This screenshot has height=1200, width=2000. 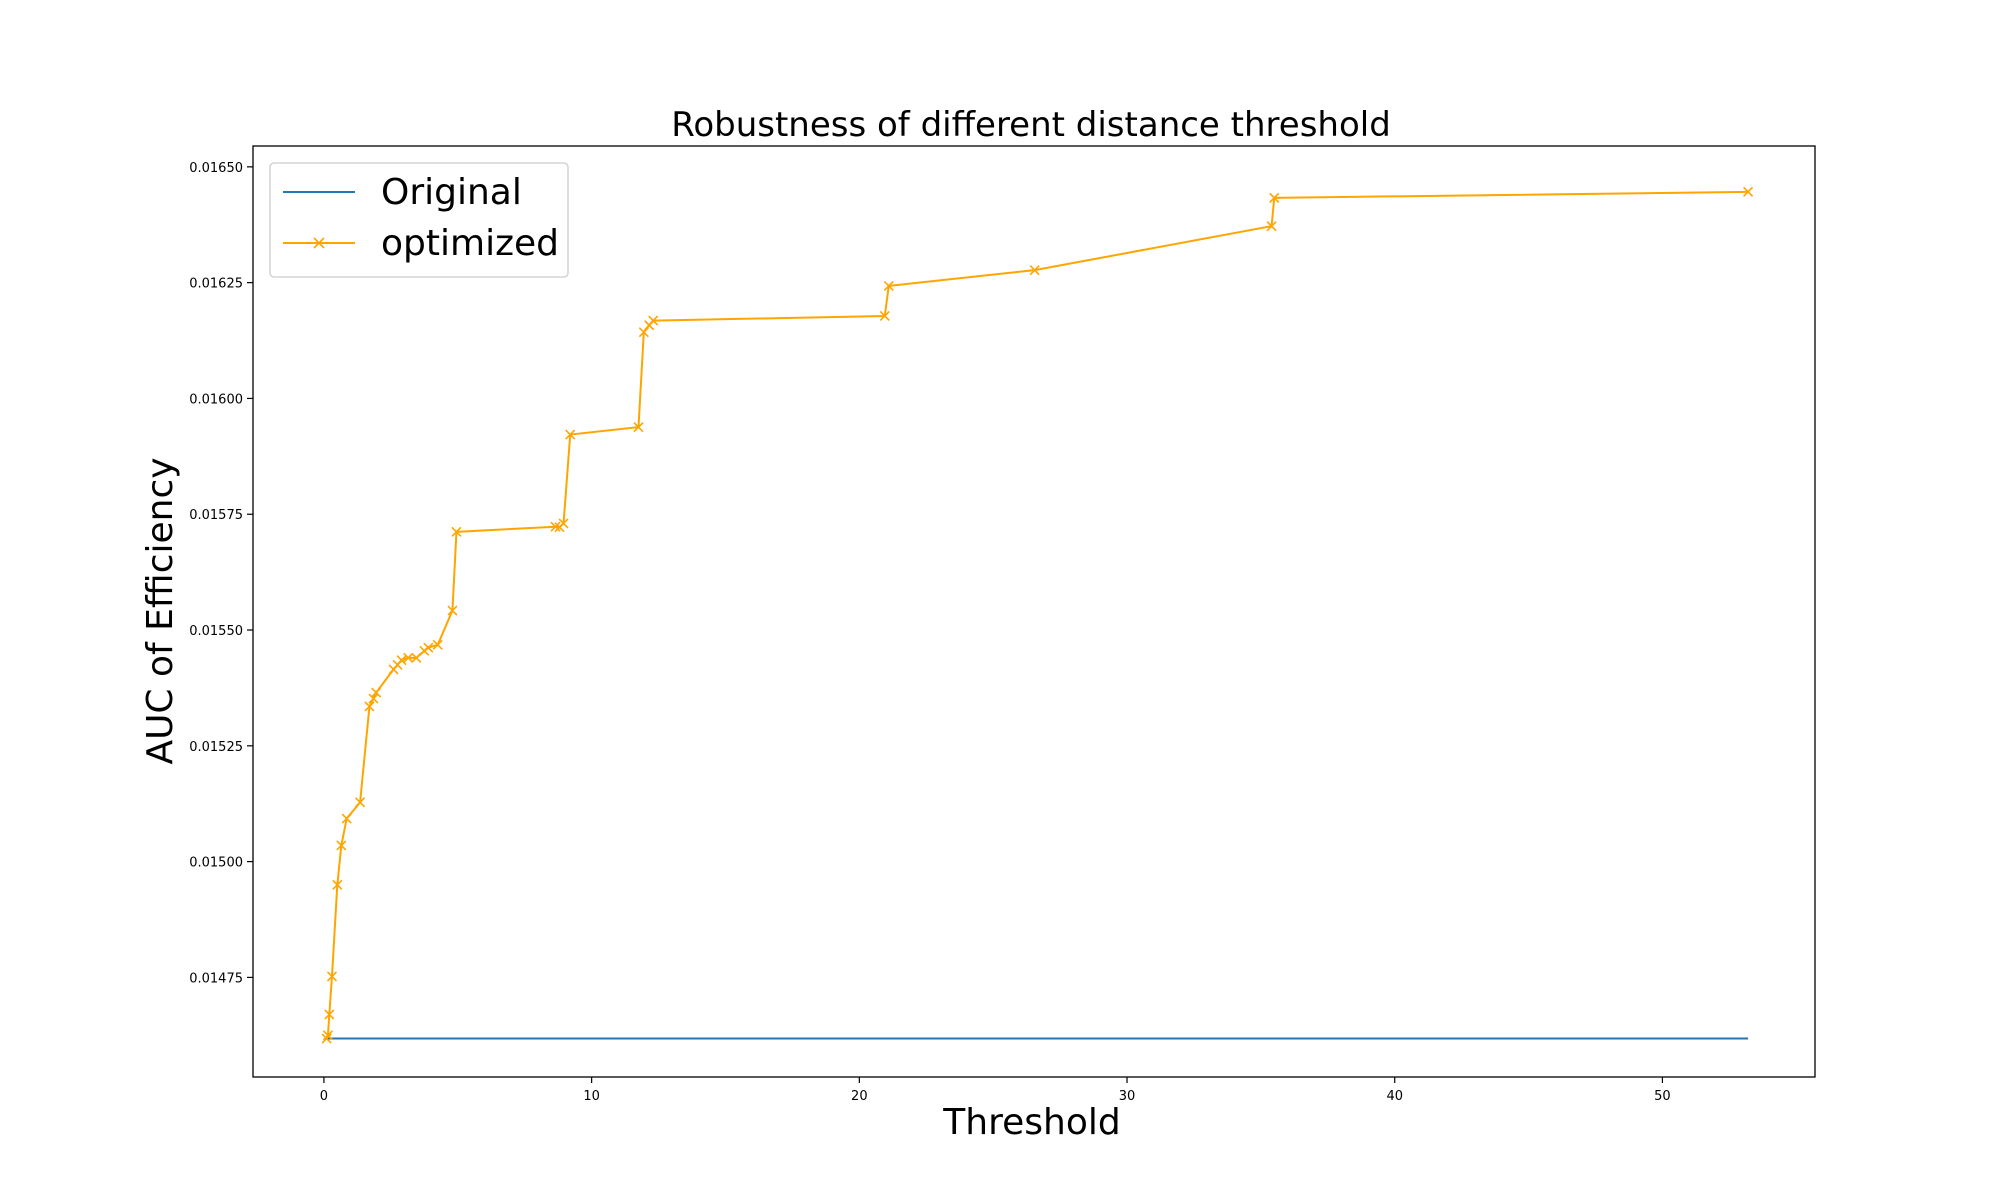 I want to click on y-tick-label: 0.01475, so click(x=216, y=978).